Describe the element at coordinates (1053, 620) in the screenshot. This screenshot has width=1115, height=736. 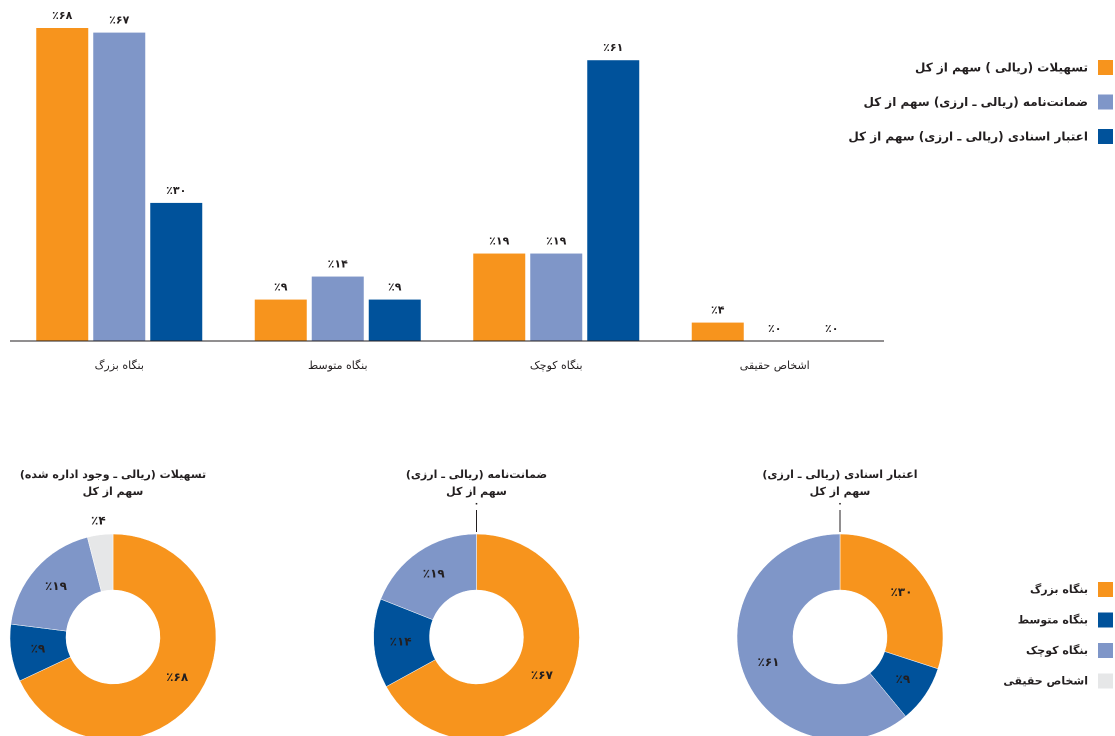
I see `legend-label: بنگاه متوسط` at that location.